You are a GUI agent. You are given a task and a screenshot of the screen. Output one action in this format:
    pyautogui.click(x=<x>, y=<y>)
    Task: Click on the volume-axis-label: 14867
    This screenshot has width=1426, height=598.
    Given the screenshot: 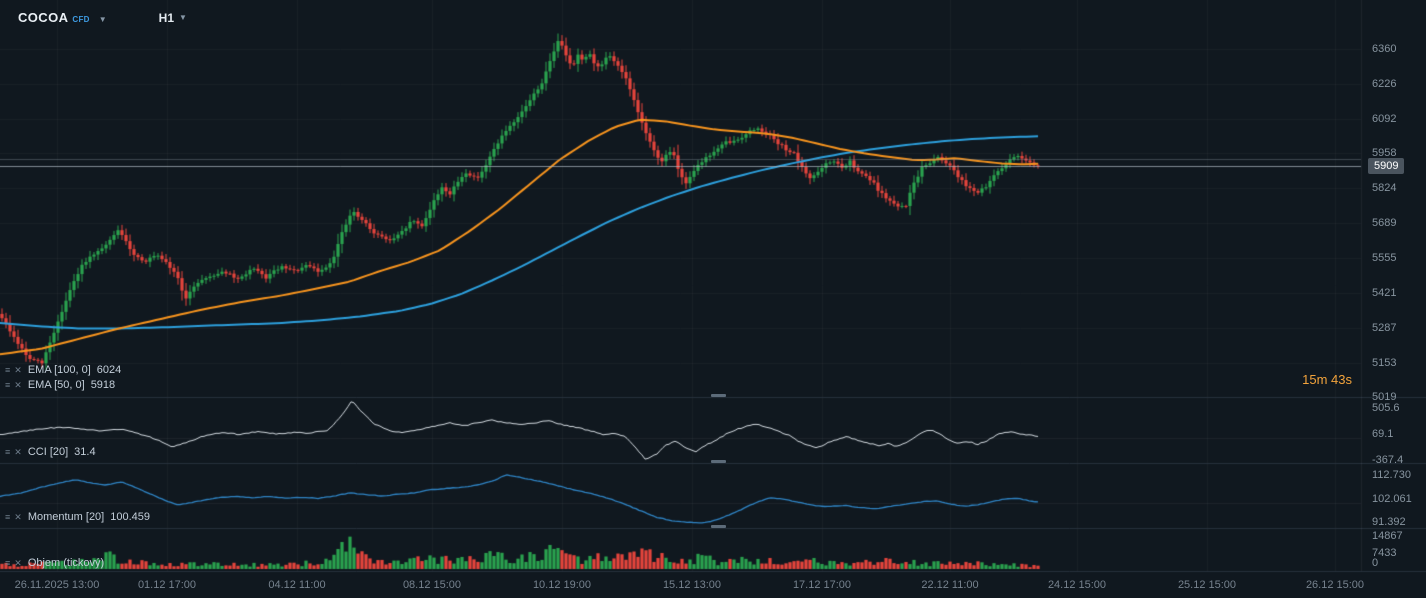 What is the action you would take?
    pyautogui.click(x=1387, y=536)
    